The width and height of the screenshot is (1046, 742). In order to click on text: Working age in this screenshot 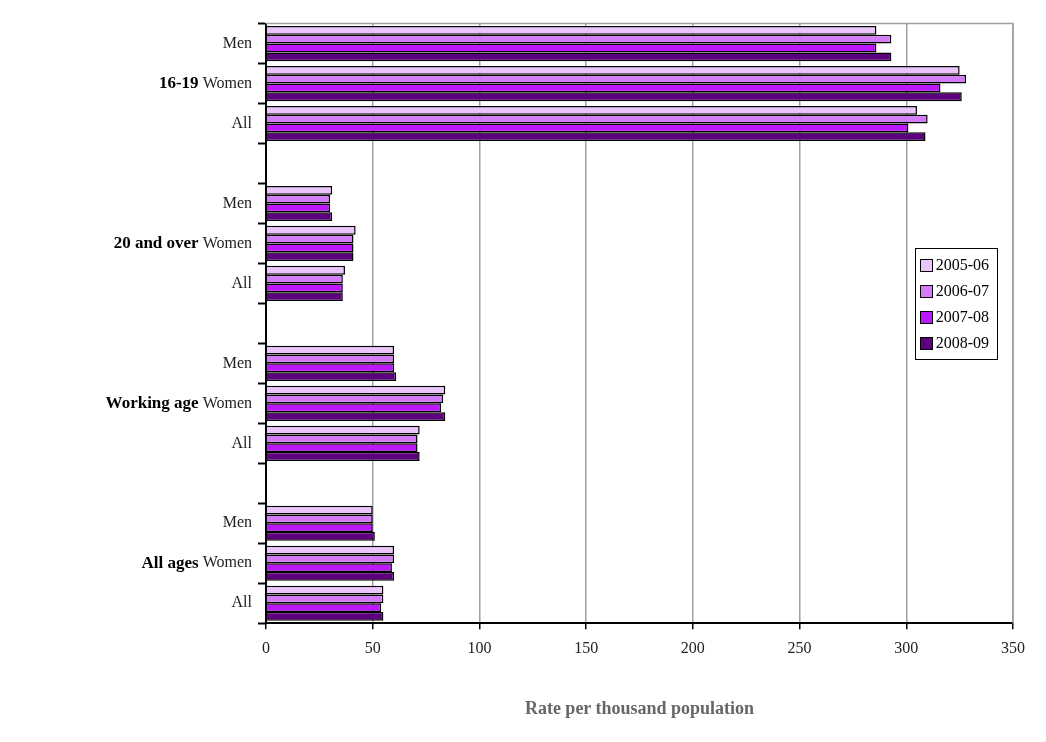, I will do `click(152, 402)`.